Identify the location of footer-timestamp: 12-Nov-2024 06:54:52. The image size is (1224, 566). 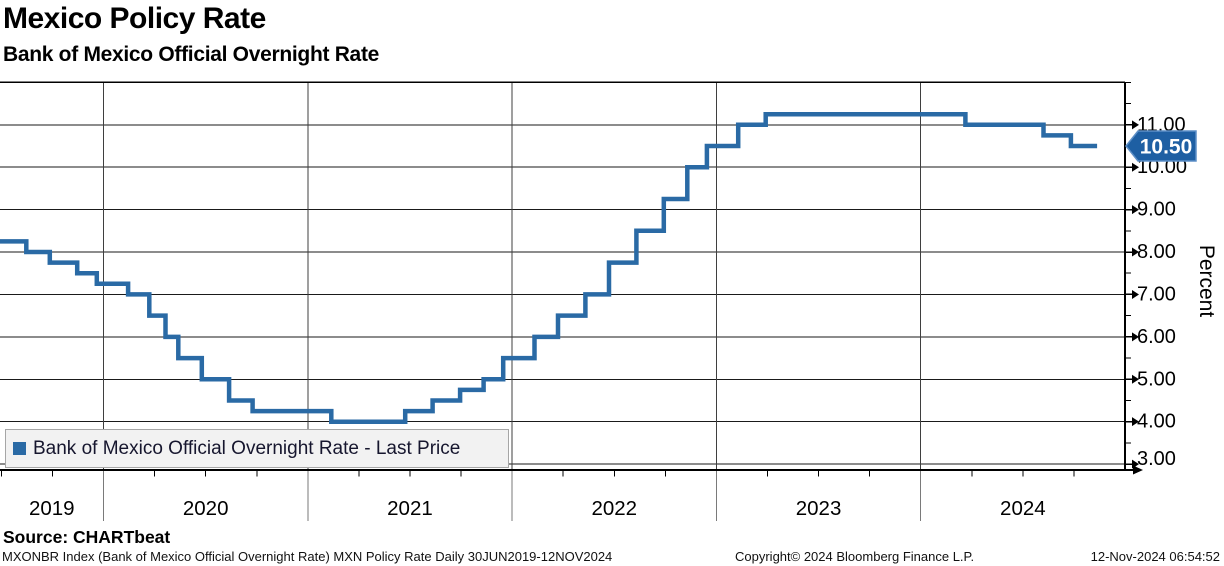
(1155, 556).